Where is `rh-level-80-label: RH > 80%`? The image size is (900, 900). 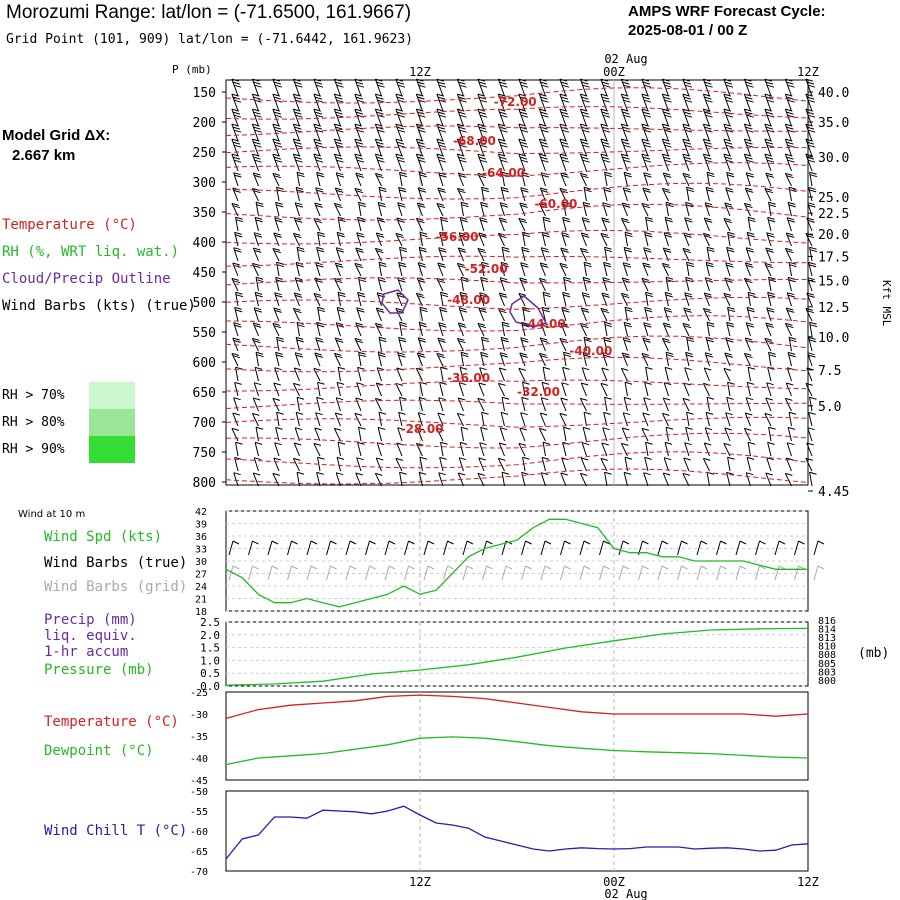 rh-level-80-label: RH > 80% is located at coordinates (33, 422).